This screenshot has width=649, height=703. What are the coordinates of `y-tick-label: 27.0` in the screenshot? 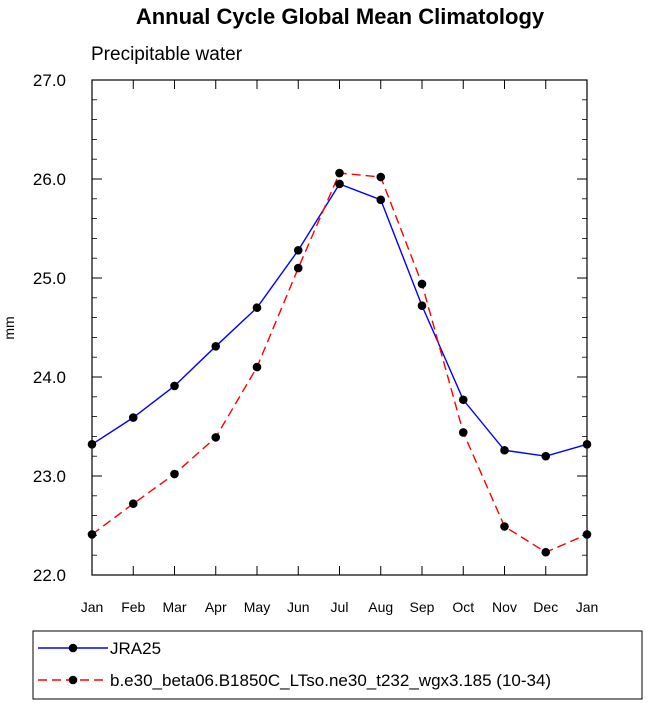 It's located at (49, 80).